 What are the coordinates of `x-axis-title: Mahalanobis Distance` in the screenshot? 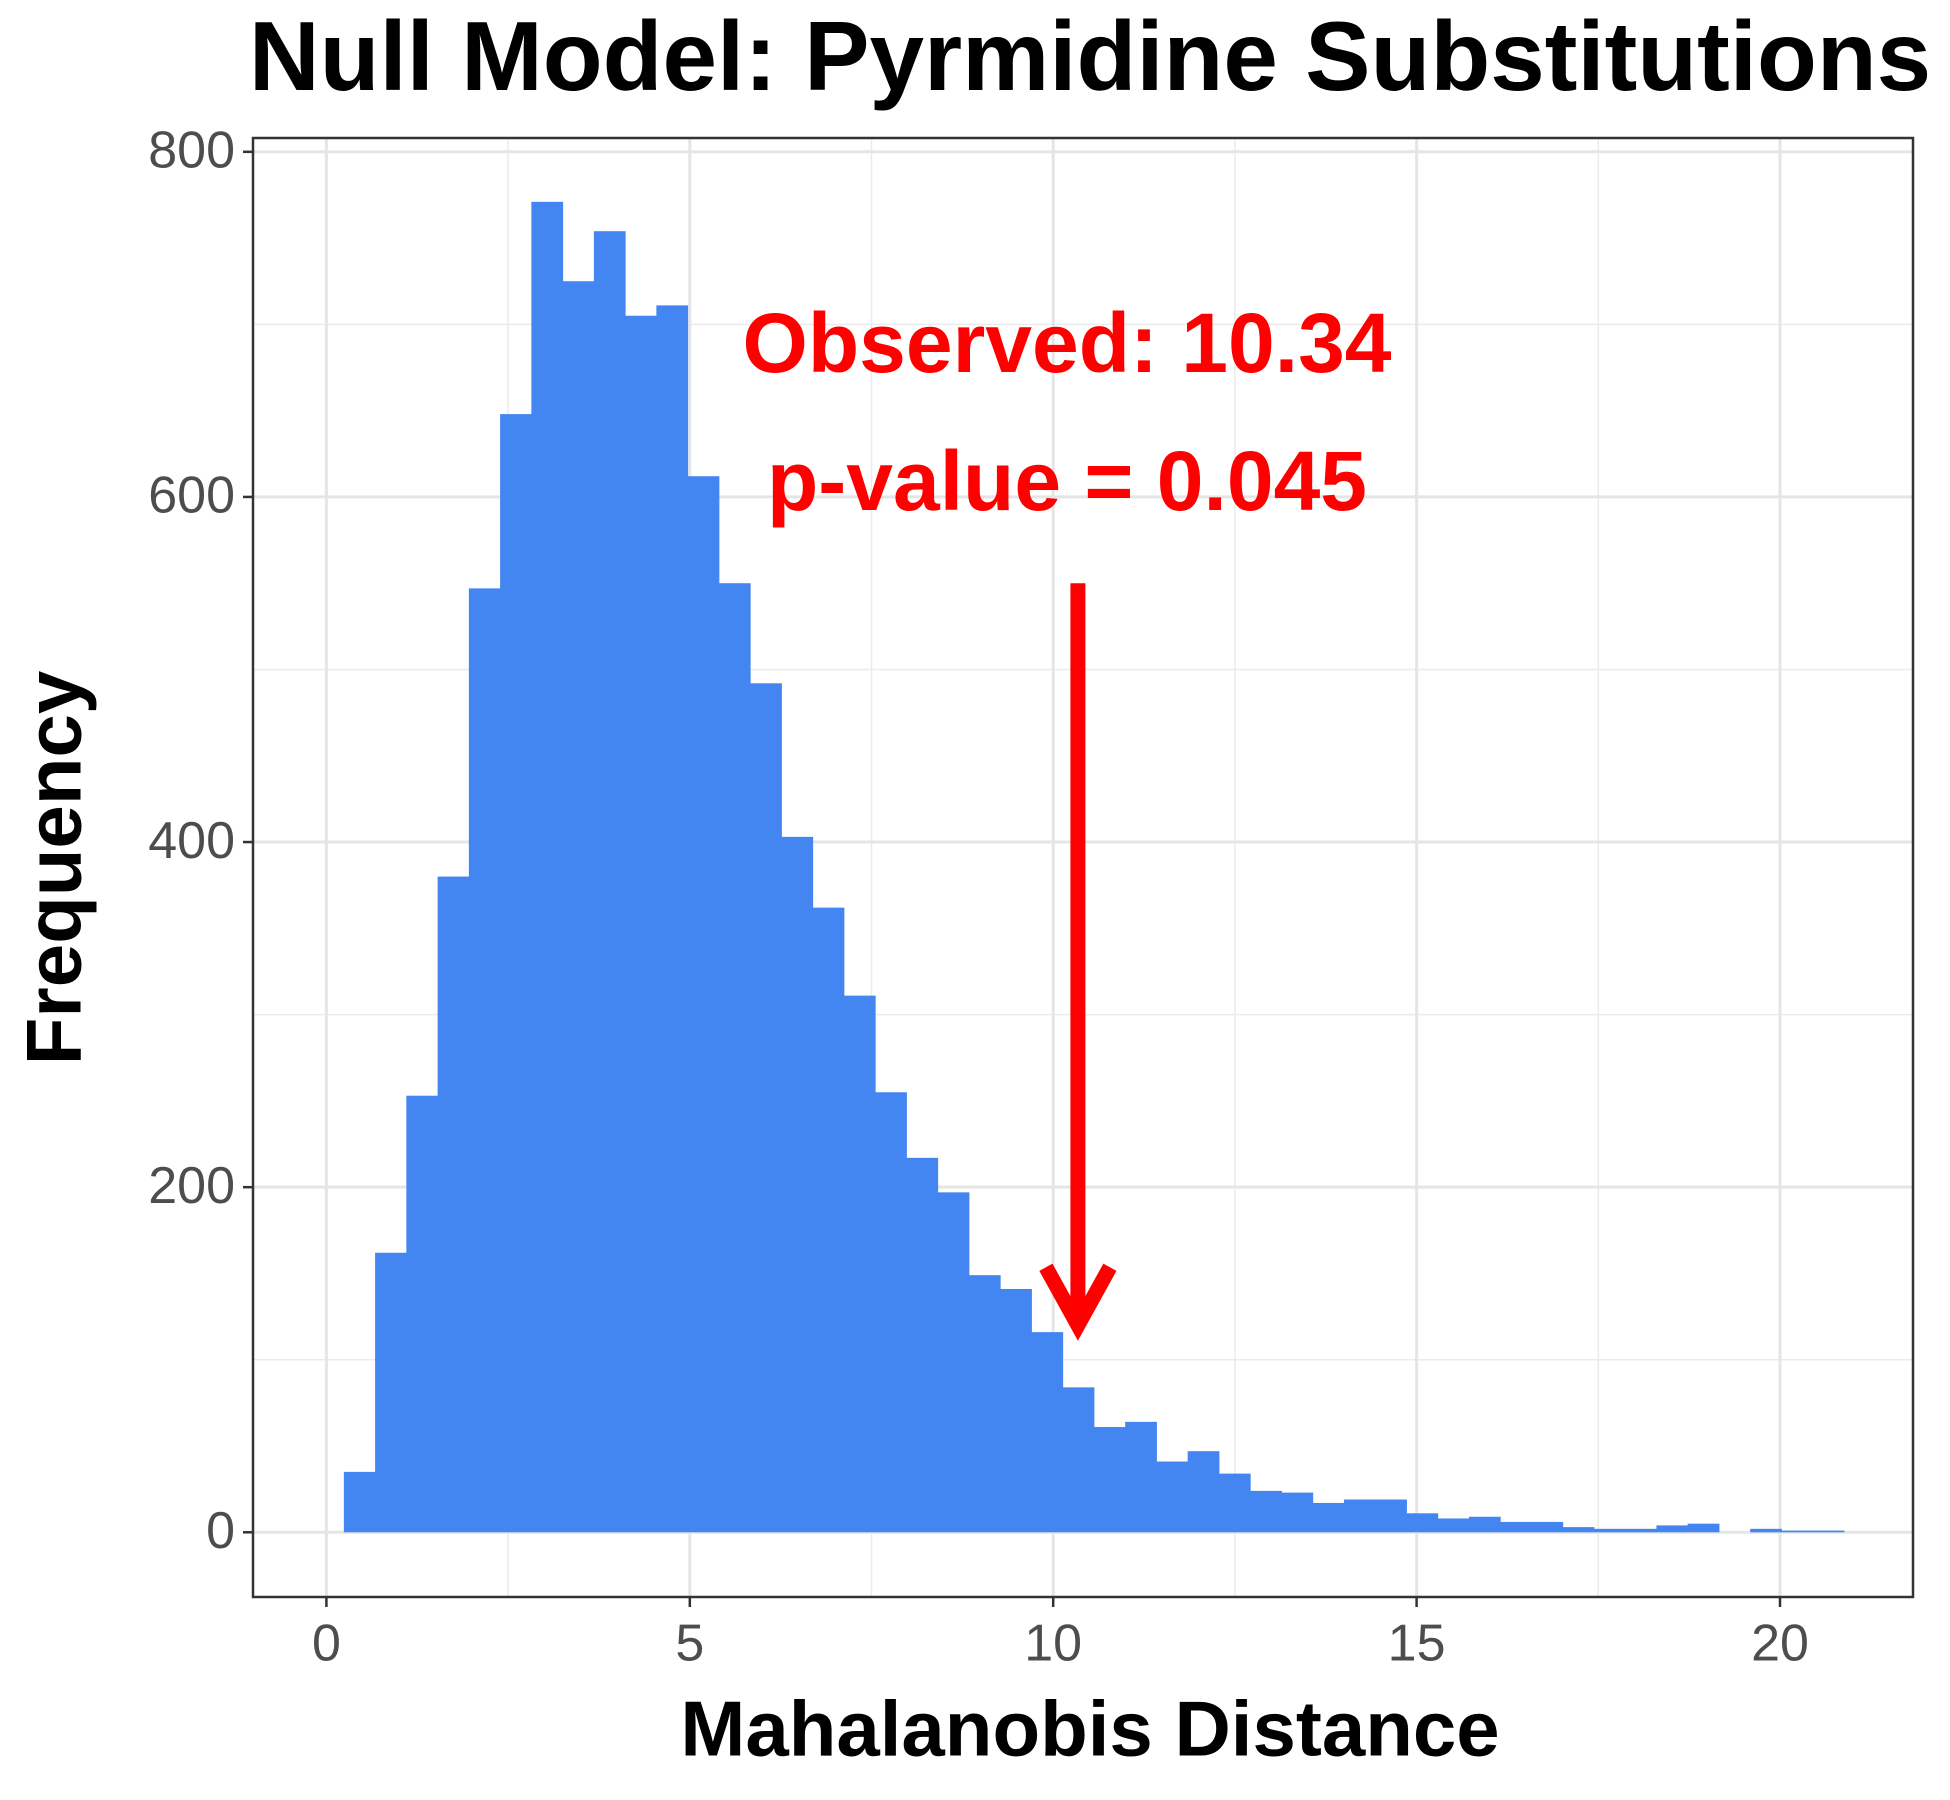 It's located at (1089, 1729).